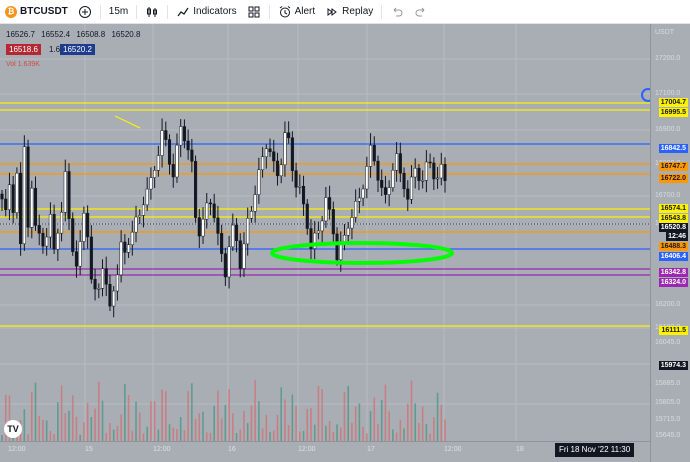  What do you see at coordinates (673, 178) in the screenshot?
I see `price-line-badge: 16722.0` at bounding box center [673, 178].